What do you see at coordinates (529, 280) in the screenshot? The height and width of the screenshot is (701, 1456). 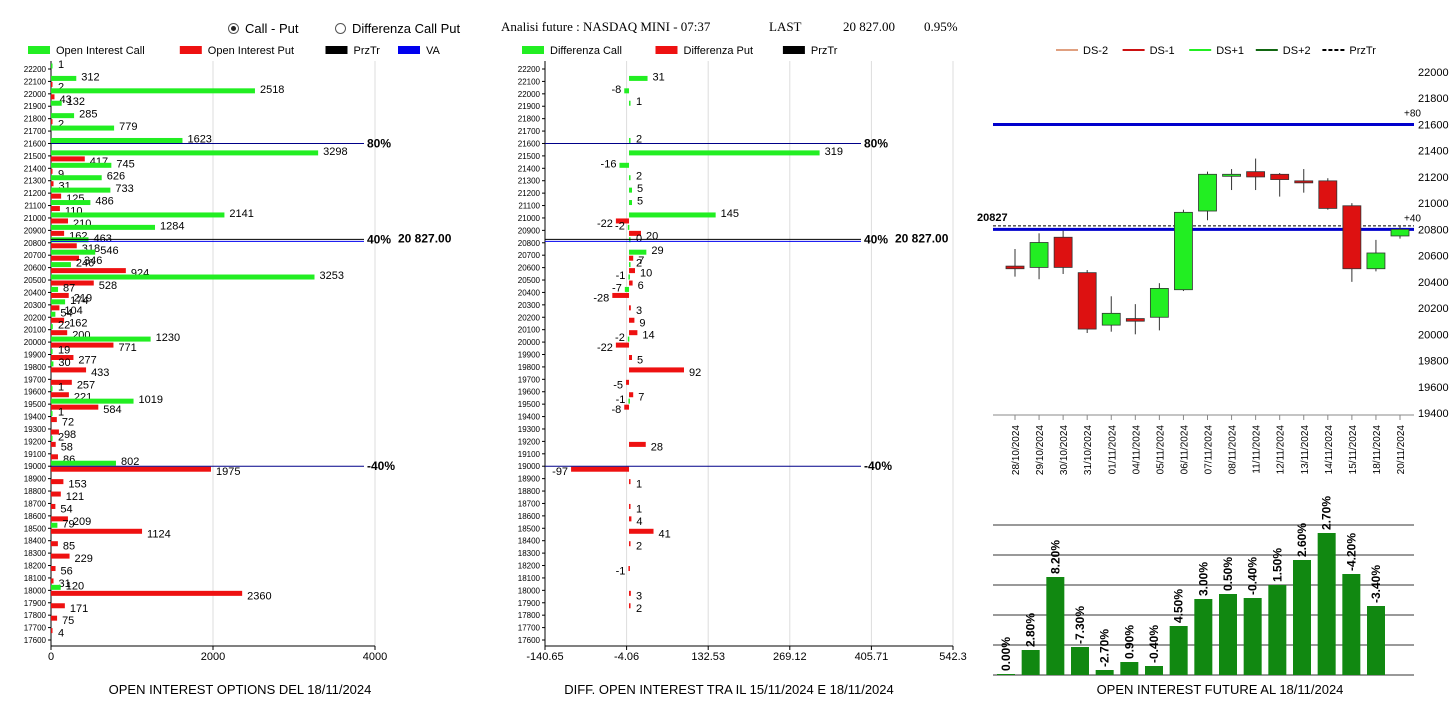 I see `strike-label: 20500` at bounding box center [529, 280].